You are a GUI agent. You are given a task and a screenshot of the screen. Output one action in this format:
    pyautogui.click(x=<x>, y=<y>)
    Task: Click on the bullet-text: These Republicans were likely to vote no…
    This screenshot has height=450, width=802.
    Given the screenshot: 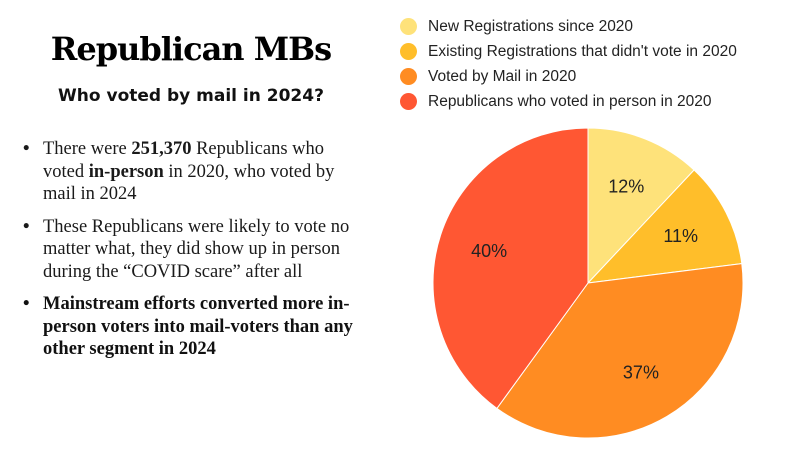 What is the action you would take?
    pyautogui.click(x=196, y=249)
    